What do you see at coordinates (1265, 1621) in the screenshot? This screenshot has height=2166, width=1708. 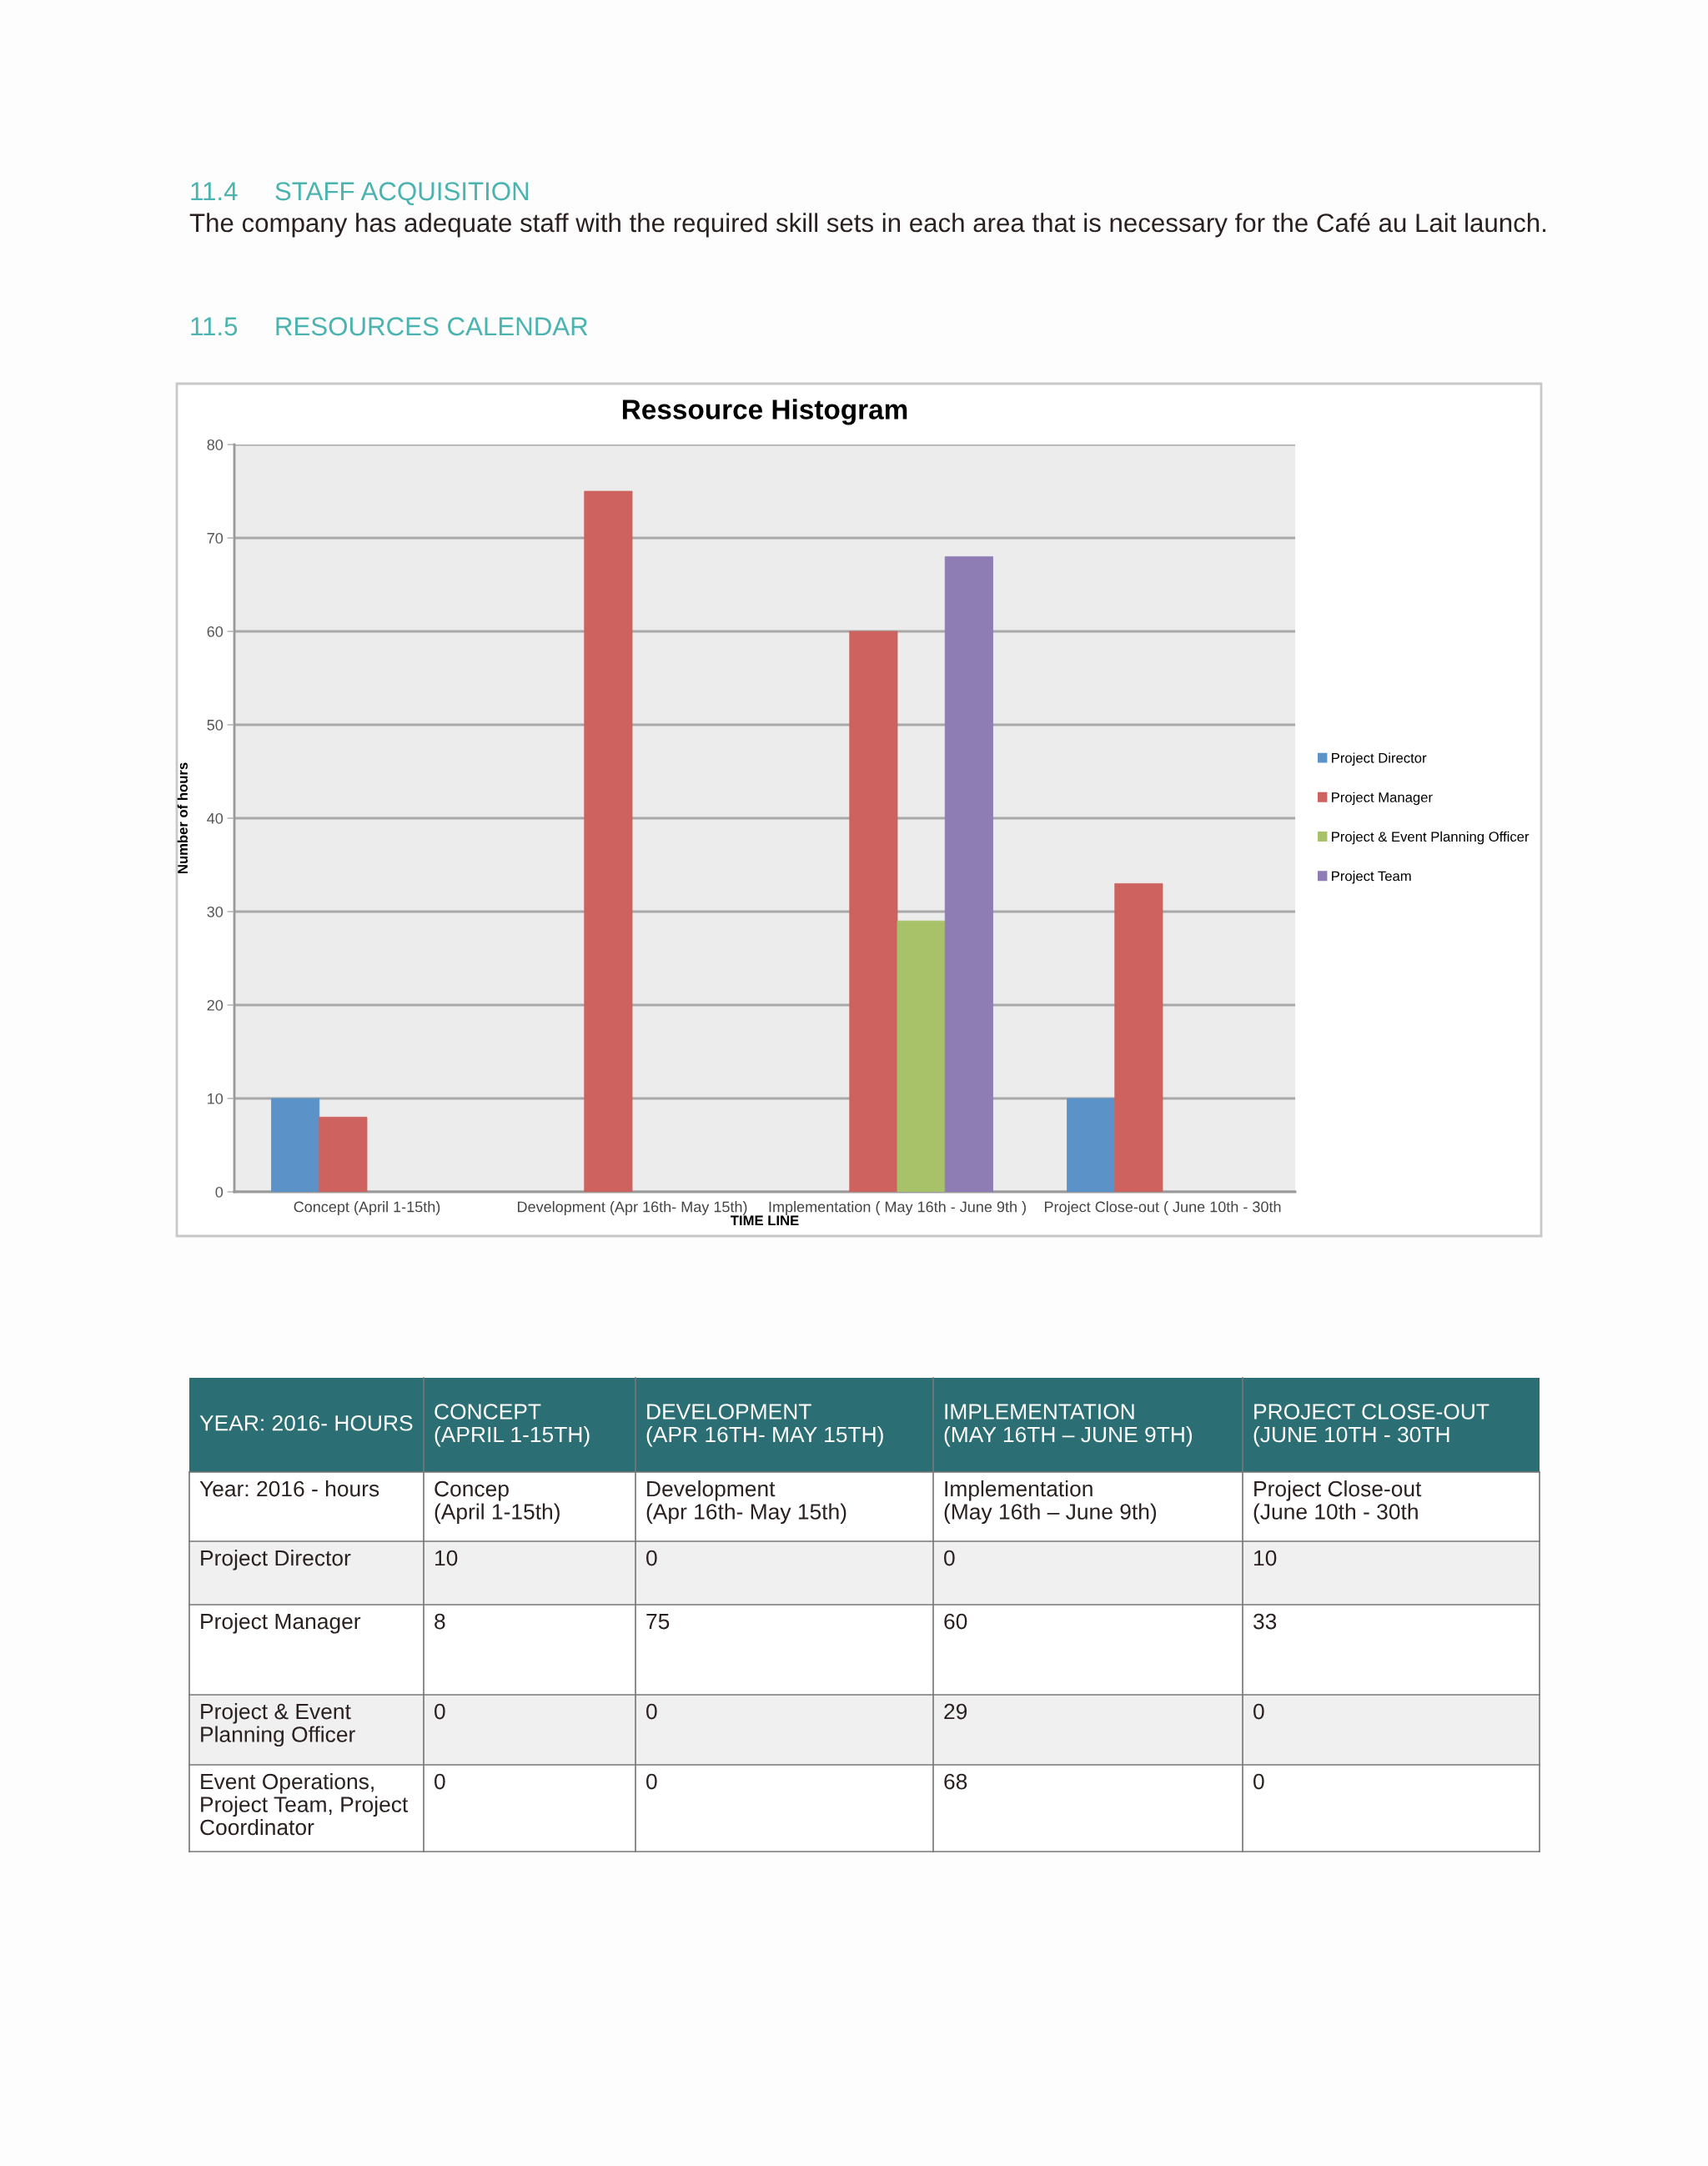 I see `data-label: 33` at bounding box center [1265, 1621].